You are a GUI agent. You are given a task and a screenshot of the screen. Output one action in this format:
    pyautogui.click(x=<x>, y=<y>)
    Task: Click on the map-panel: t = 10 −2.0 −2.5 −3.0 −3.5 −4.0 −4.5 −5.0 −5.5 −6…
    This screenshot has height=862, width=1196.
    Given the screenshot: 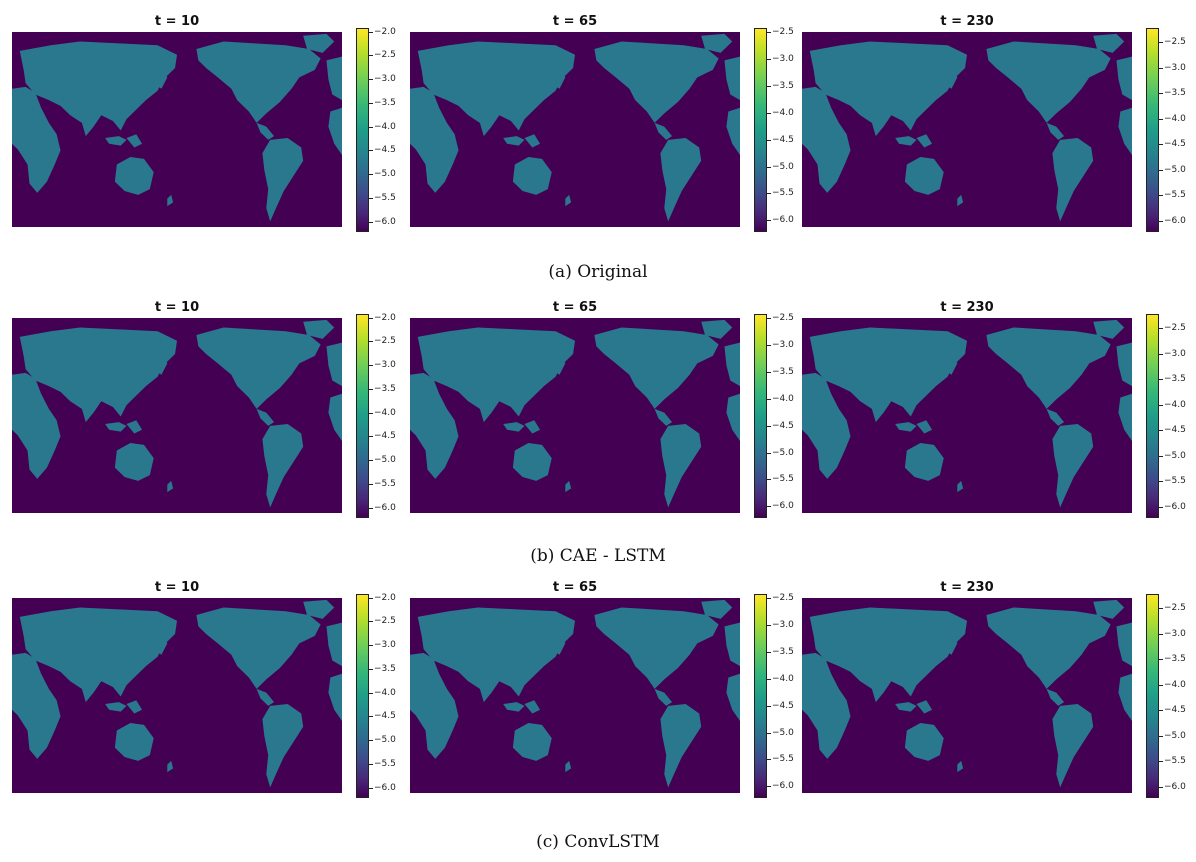 What is the action you would take?
    pyautogui.click(x=204, y=695)
    